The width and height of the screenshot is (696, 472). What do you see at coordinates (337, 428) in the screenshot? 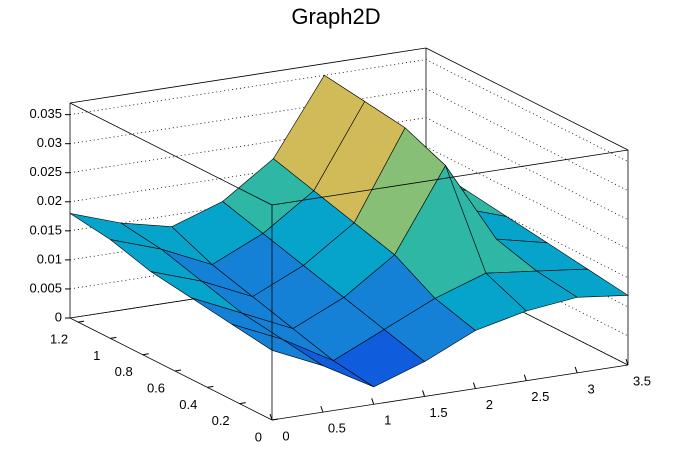
I see `x-tick-label: 0.5` at bounding box center [337, 428].